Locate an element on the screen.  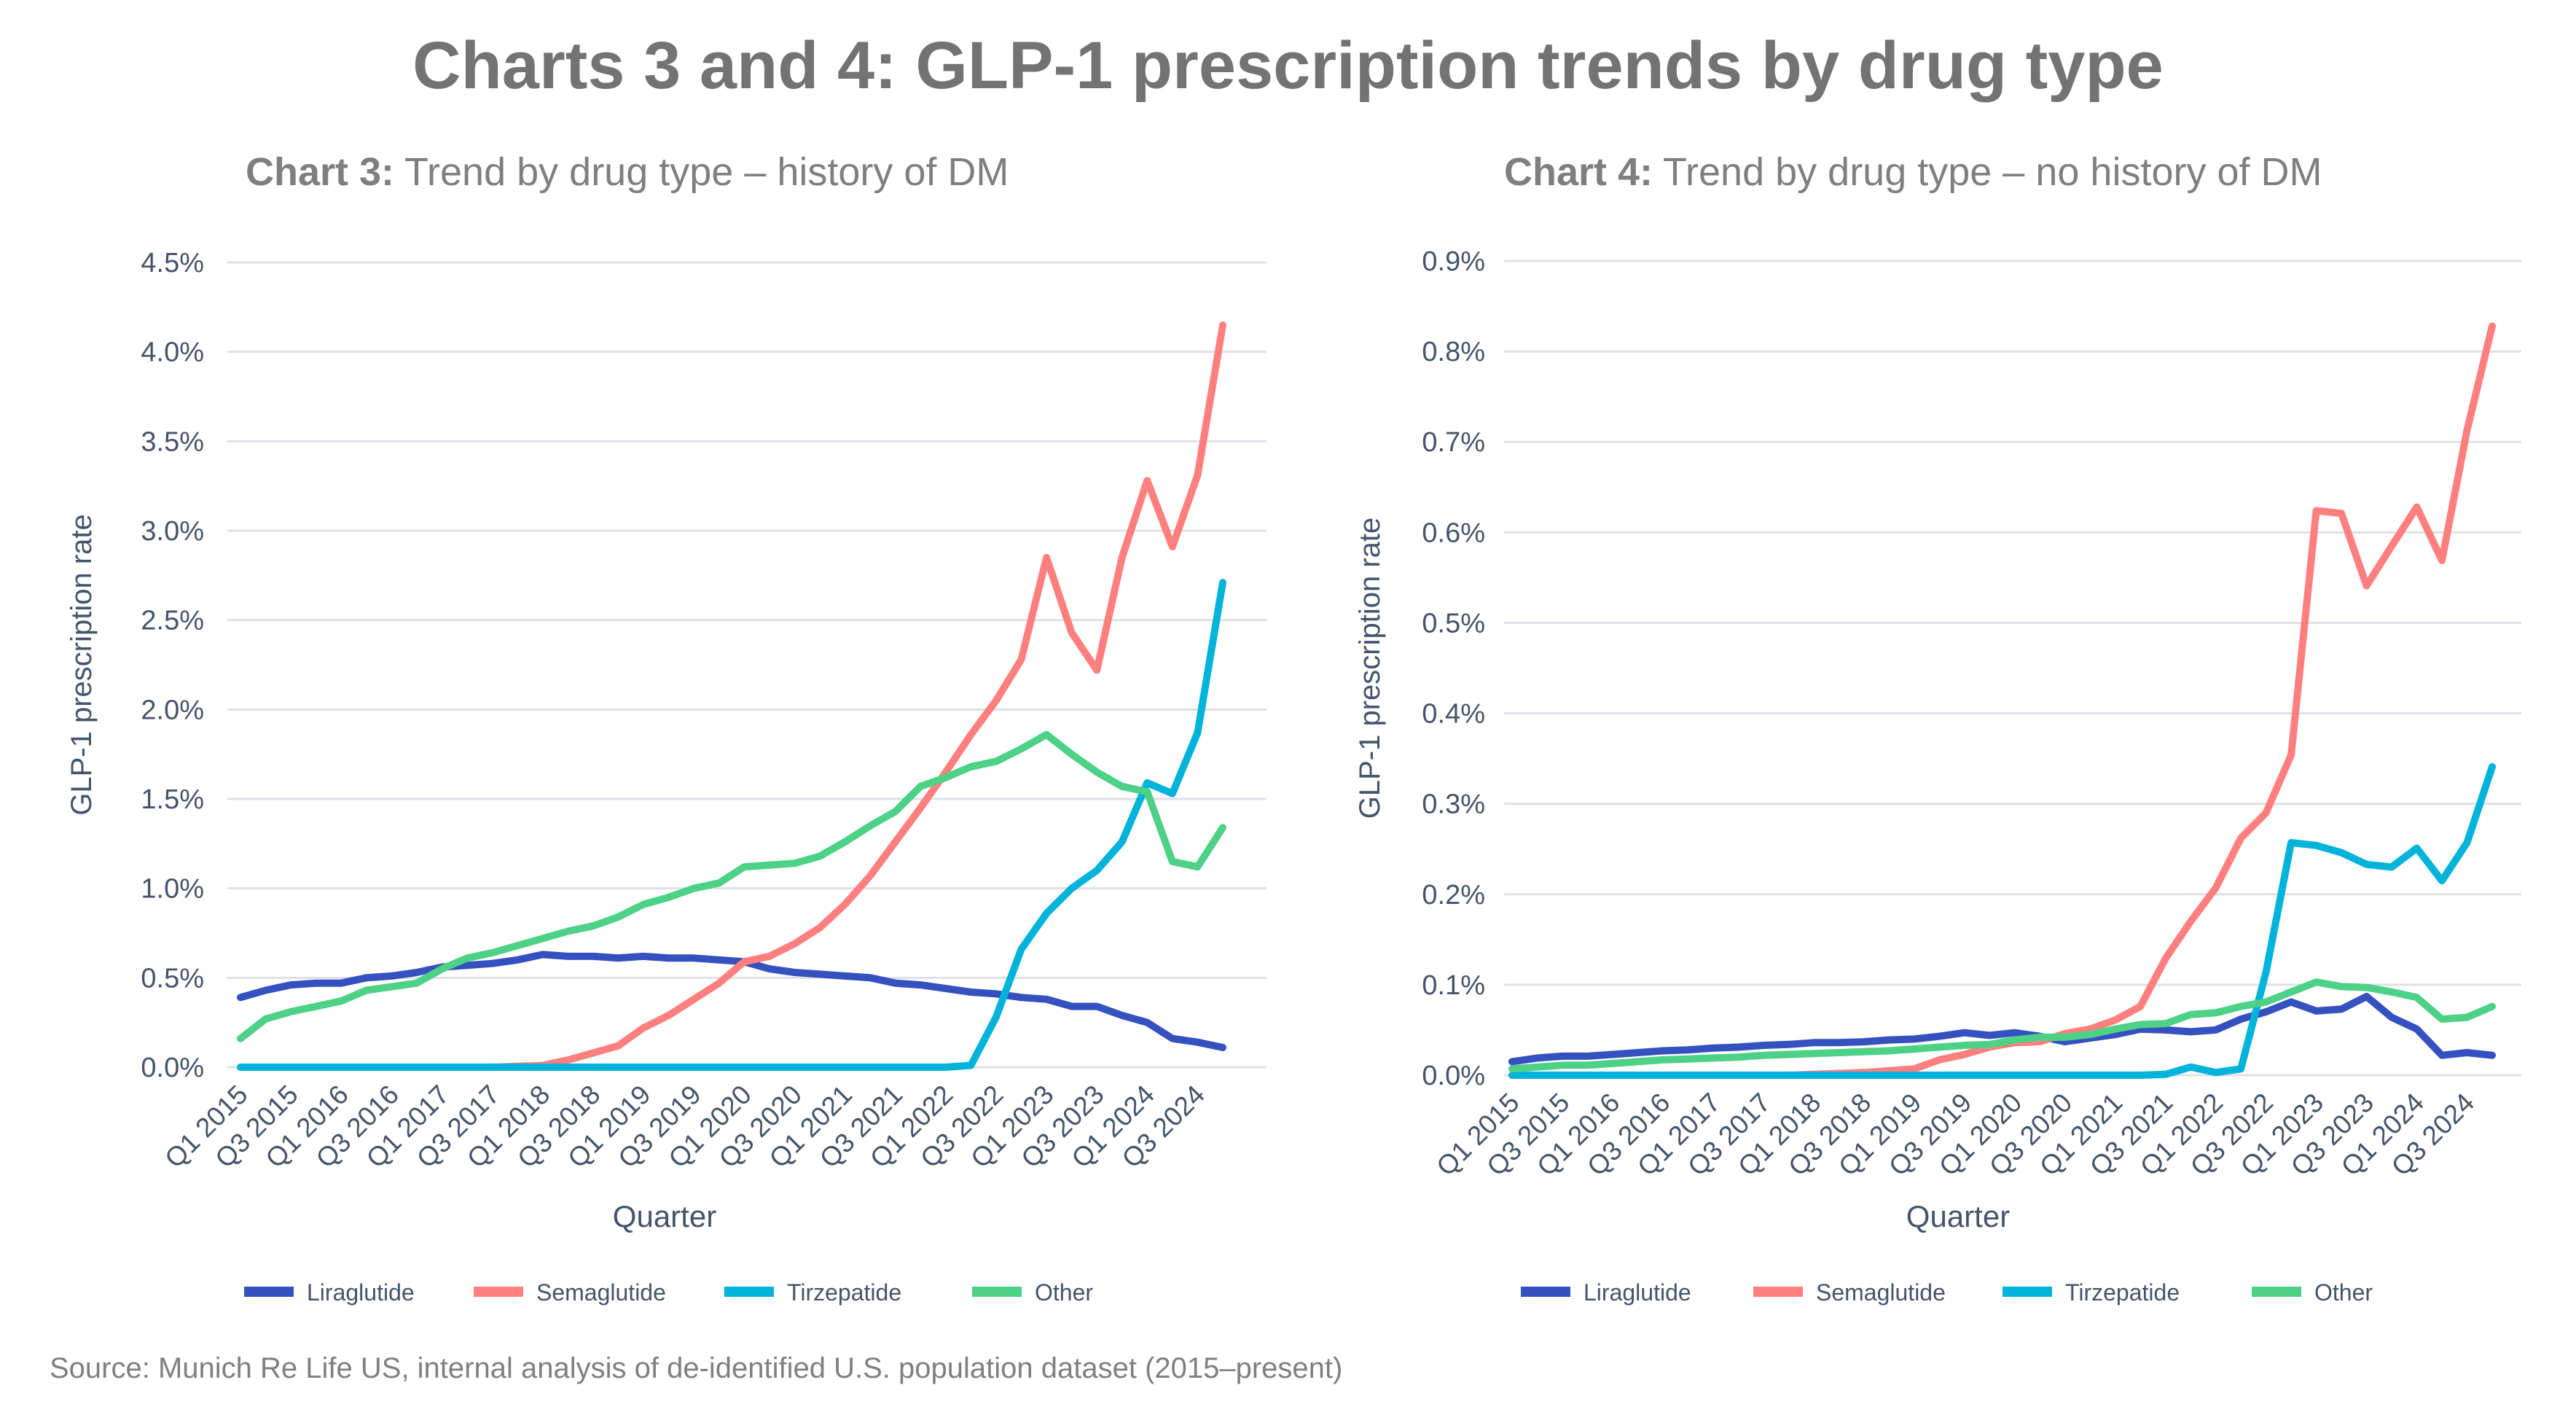
y-tick-label: 0.7% is located at coordinates (1453, 442).